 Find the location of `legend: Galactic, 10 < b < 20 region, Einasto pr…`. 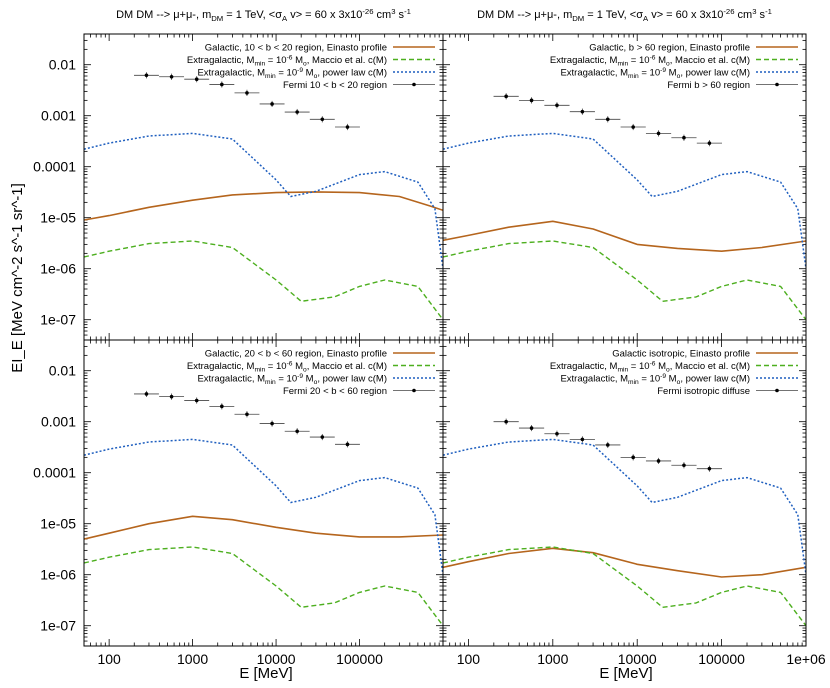

legend: Galactic, 10 < b < 20 region, Einasto pr… is located at coordinates (311, 67).